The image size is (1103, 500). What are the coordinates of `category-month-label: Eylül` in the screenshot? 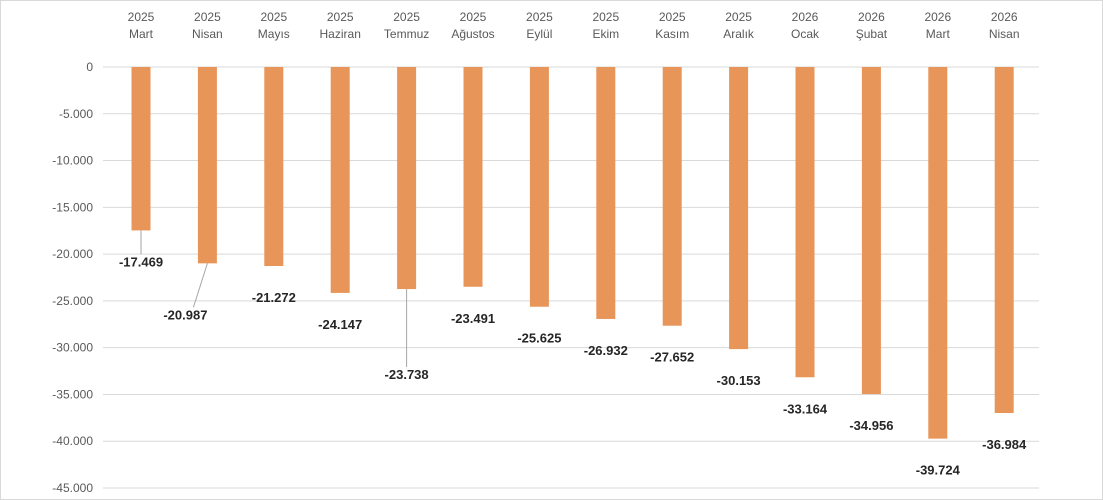 It's located at (539, 34).